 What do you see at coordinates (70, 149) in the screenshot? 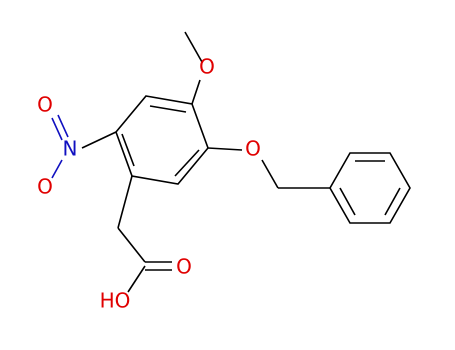
I see `atom-label: N` at bounding box center [70, 149].